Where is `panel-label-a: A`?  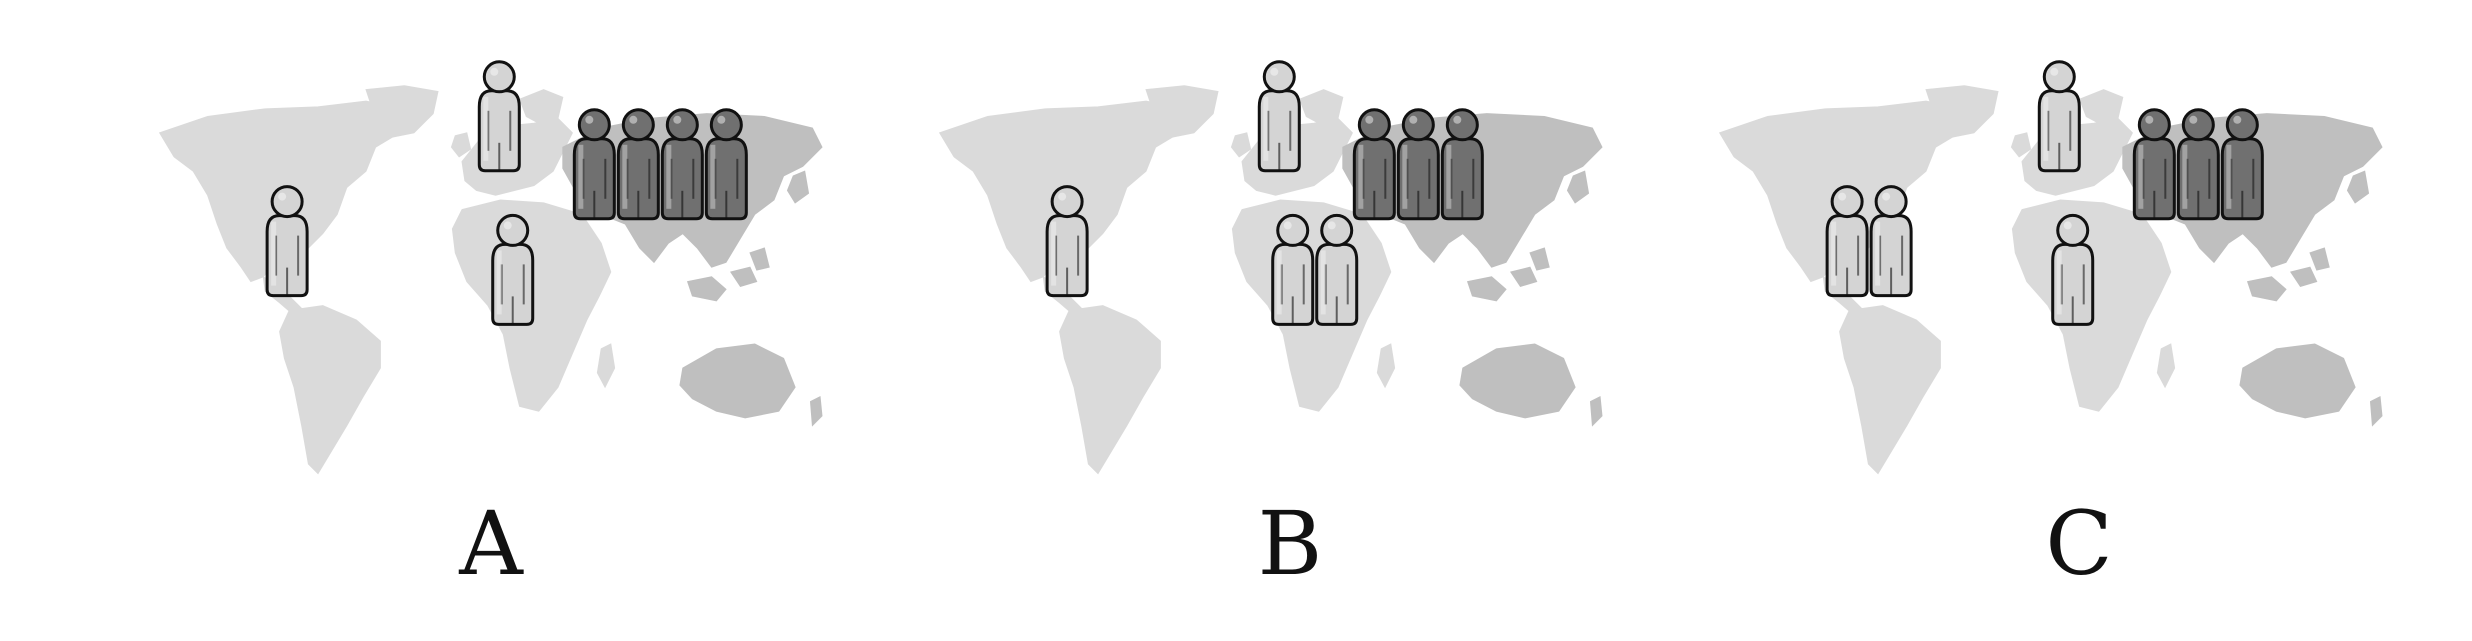 panel-label-a: A is located at coordinates (491, 543).